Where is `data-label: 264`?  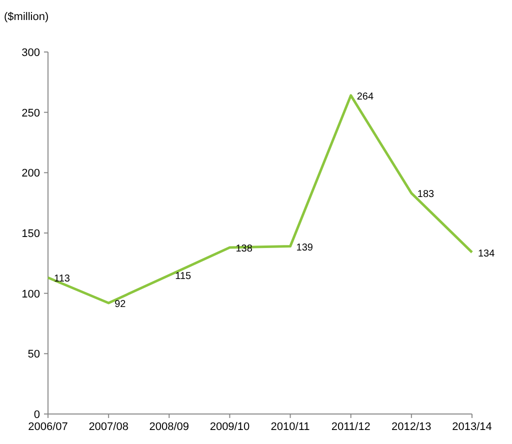 data-label: 264 is located at coordinates (365, 96).